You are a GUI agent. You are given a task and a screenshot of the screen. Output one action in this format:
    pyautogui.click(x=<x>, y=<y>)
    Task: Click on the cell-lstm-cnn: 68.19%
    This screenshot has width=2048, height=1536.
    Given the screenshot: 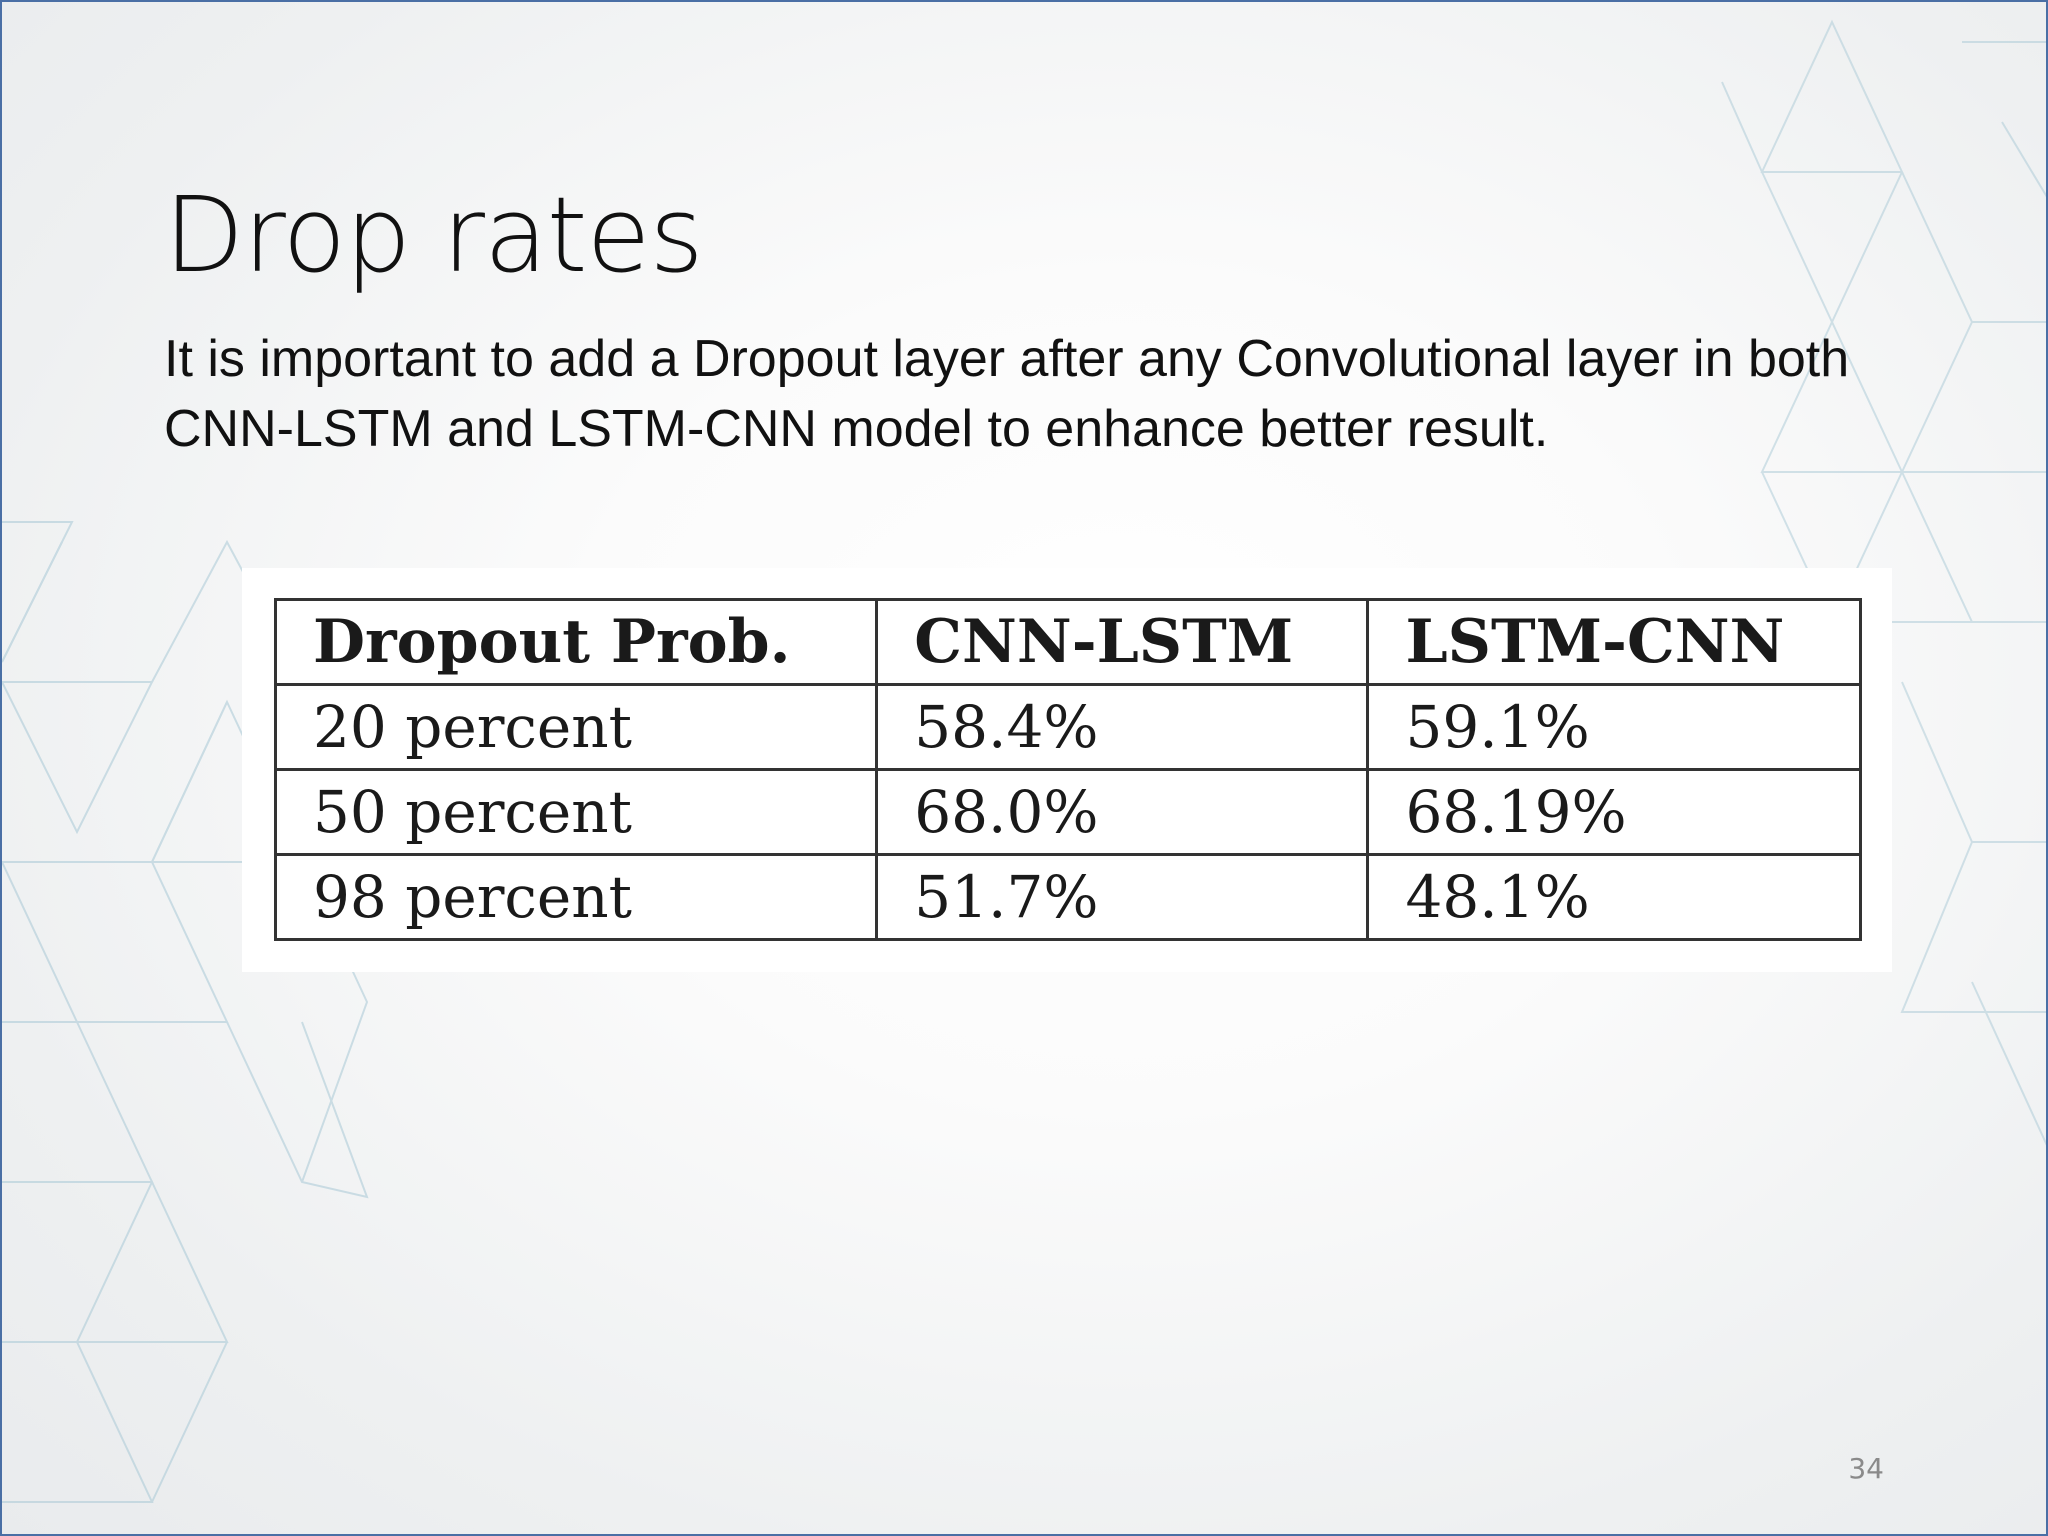 What is the action you would take?
    pyautogui.click(x=1614, y=812)
    